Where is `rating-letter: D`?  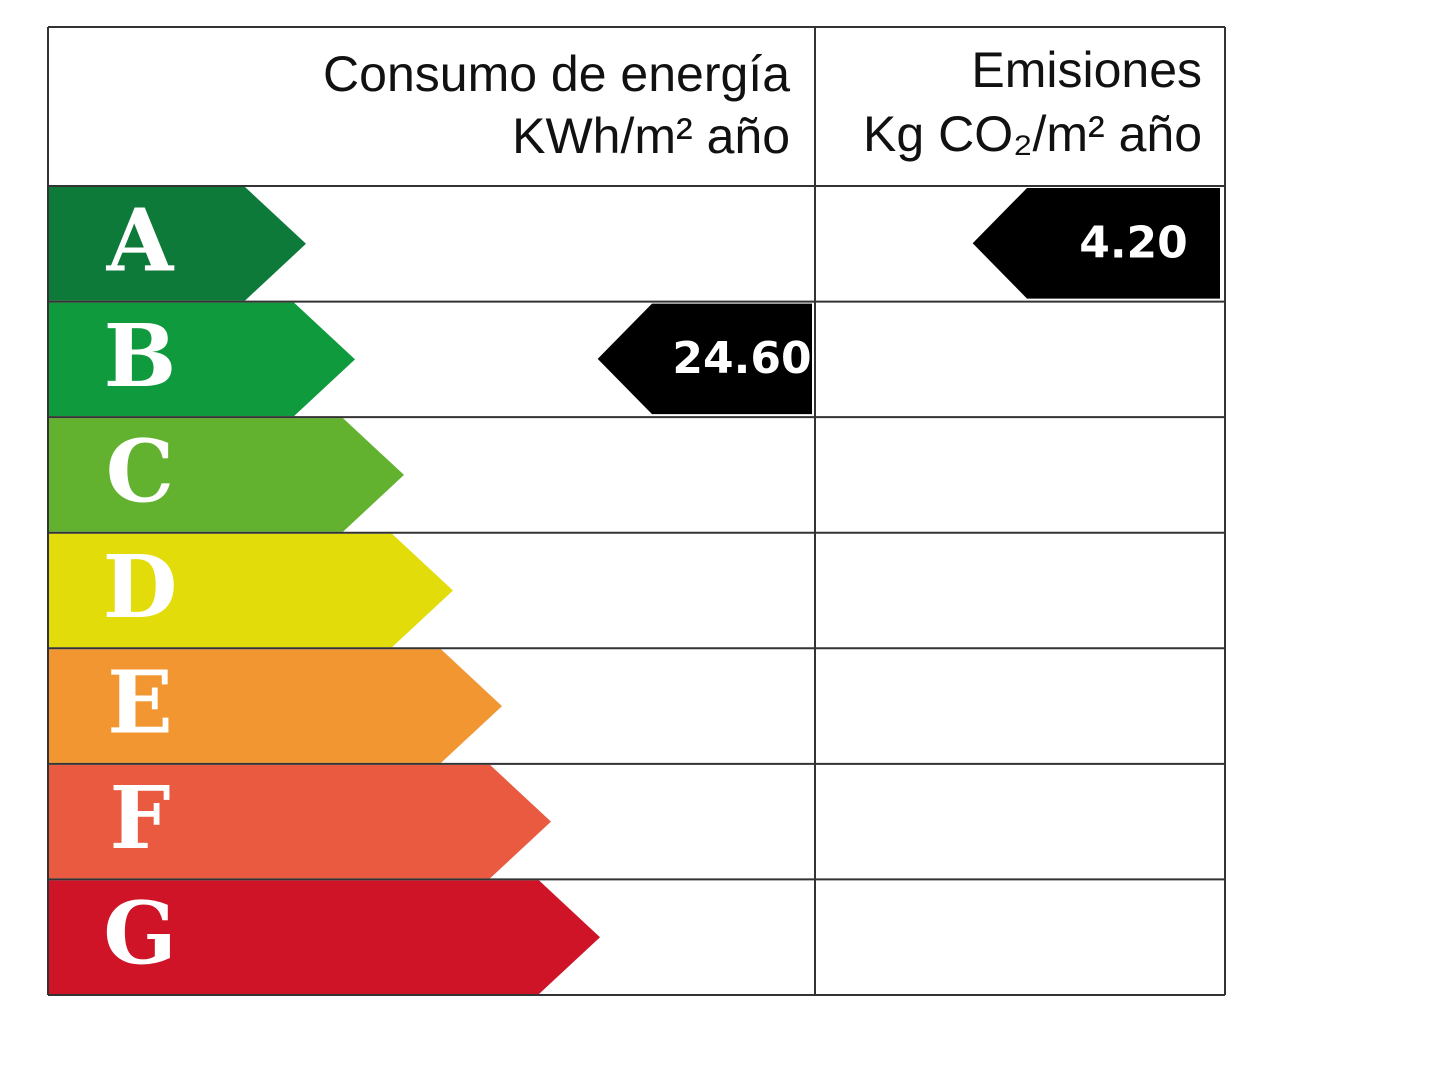 rating-letter: D is located at coordinates (140, 587).